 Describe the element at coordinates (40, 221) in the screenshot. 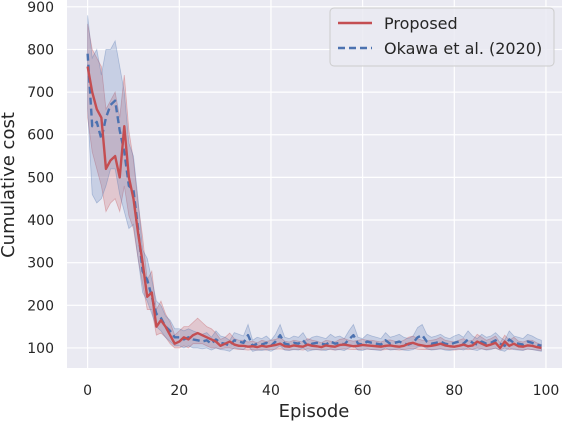

I see `y-tick-label: 400` at that location.